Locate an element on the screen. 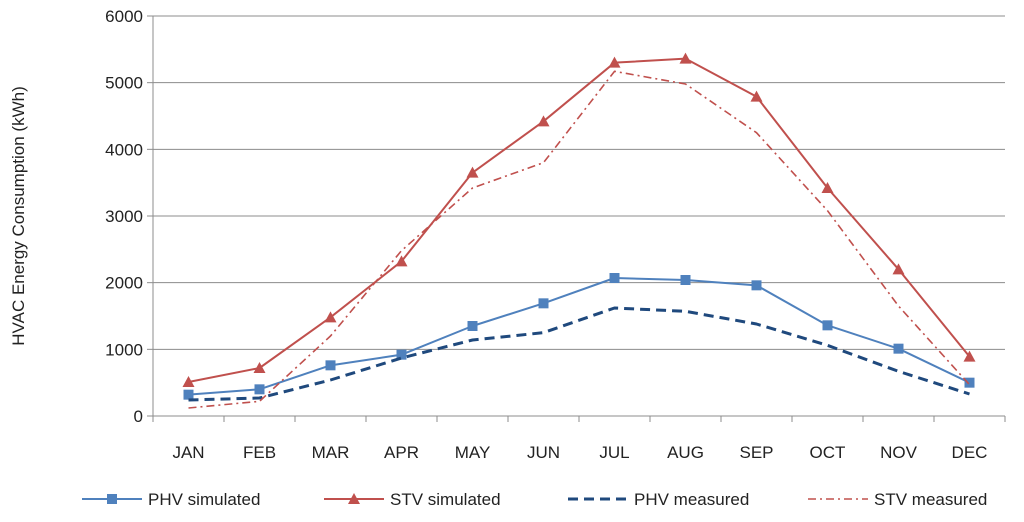 The width and height of the screenshot is (1024, 522). y-tick-label: 4000 is located at coordinates (124, 149).